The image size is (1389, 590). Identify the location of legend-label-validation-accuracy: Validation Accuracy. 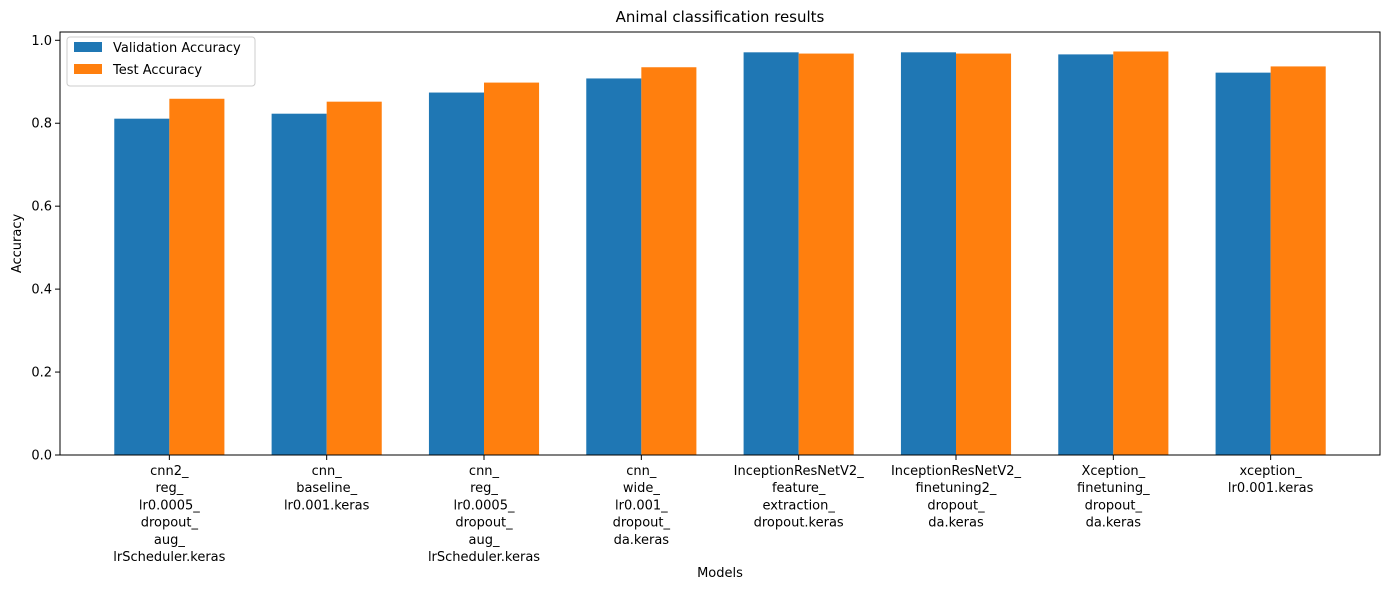
(177, 48).